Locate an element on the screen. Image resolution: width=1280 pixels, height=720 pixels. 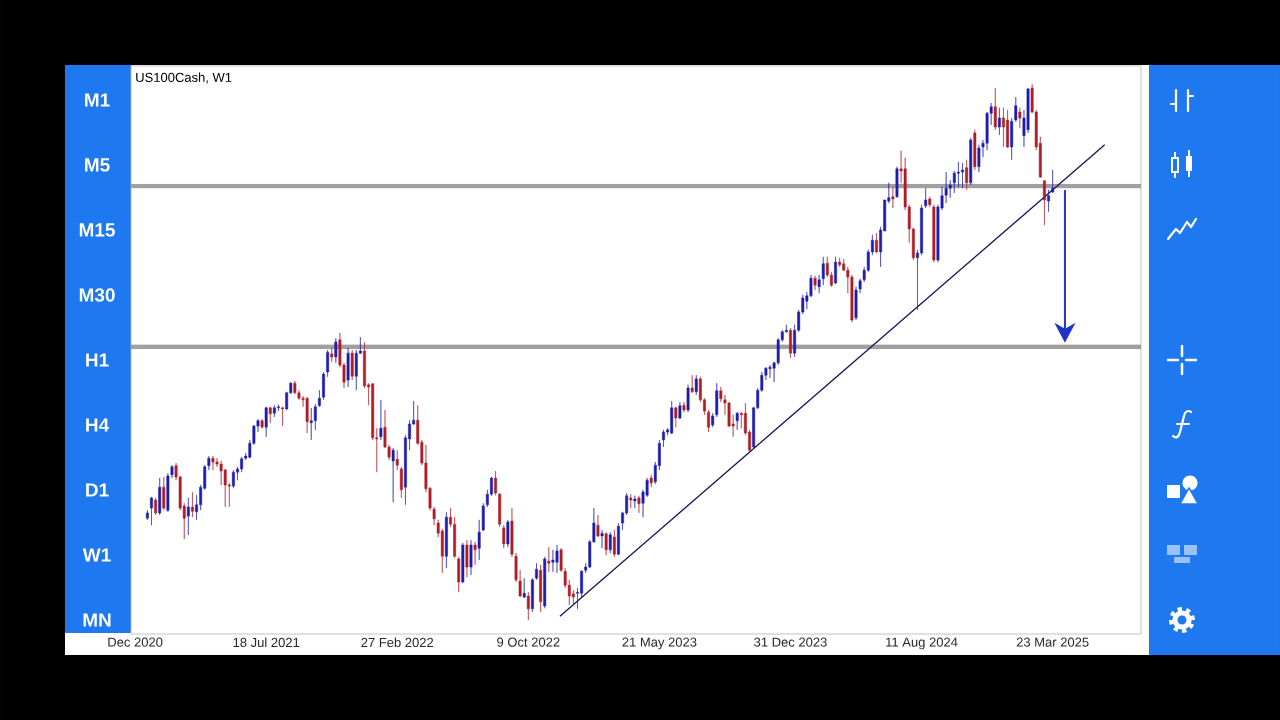
text: W1 is located at coordinates (96, 555).